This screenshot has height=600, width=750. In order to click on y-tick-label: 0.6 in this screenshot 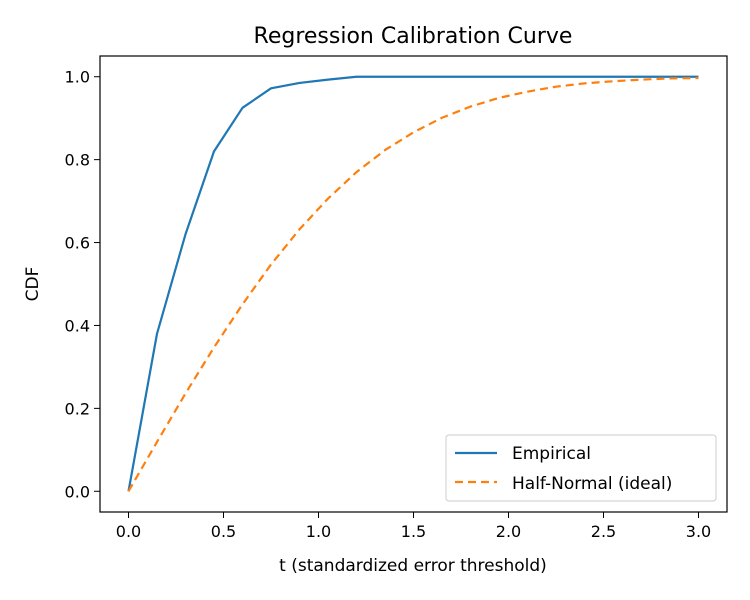, I will do `click(77, 243)`.